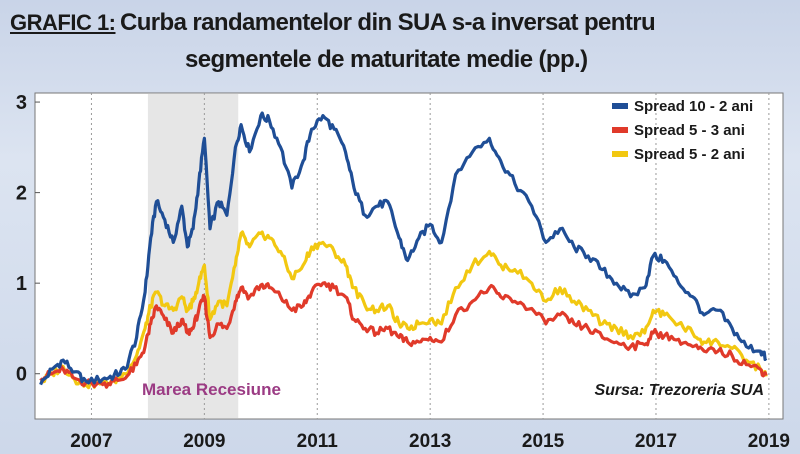 The image size is (800, 454). What do you see at coordinates (21, 375) in the screenshot?
I see `y-tick-label: 0` at bounding box center [21, 375].